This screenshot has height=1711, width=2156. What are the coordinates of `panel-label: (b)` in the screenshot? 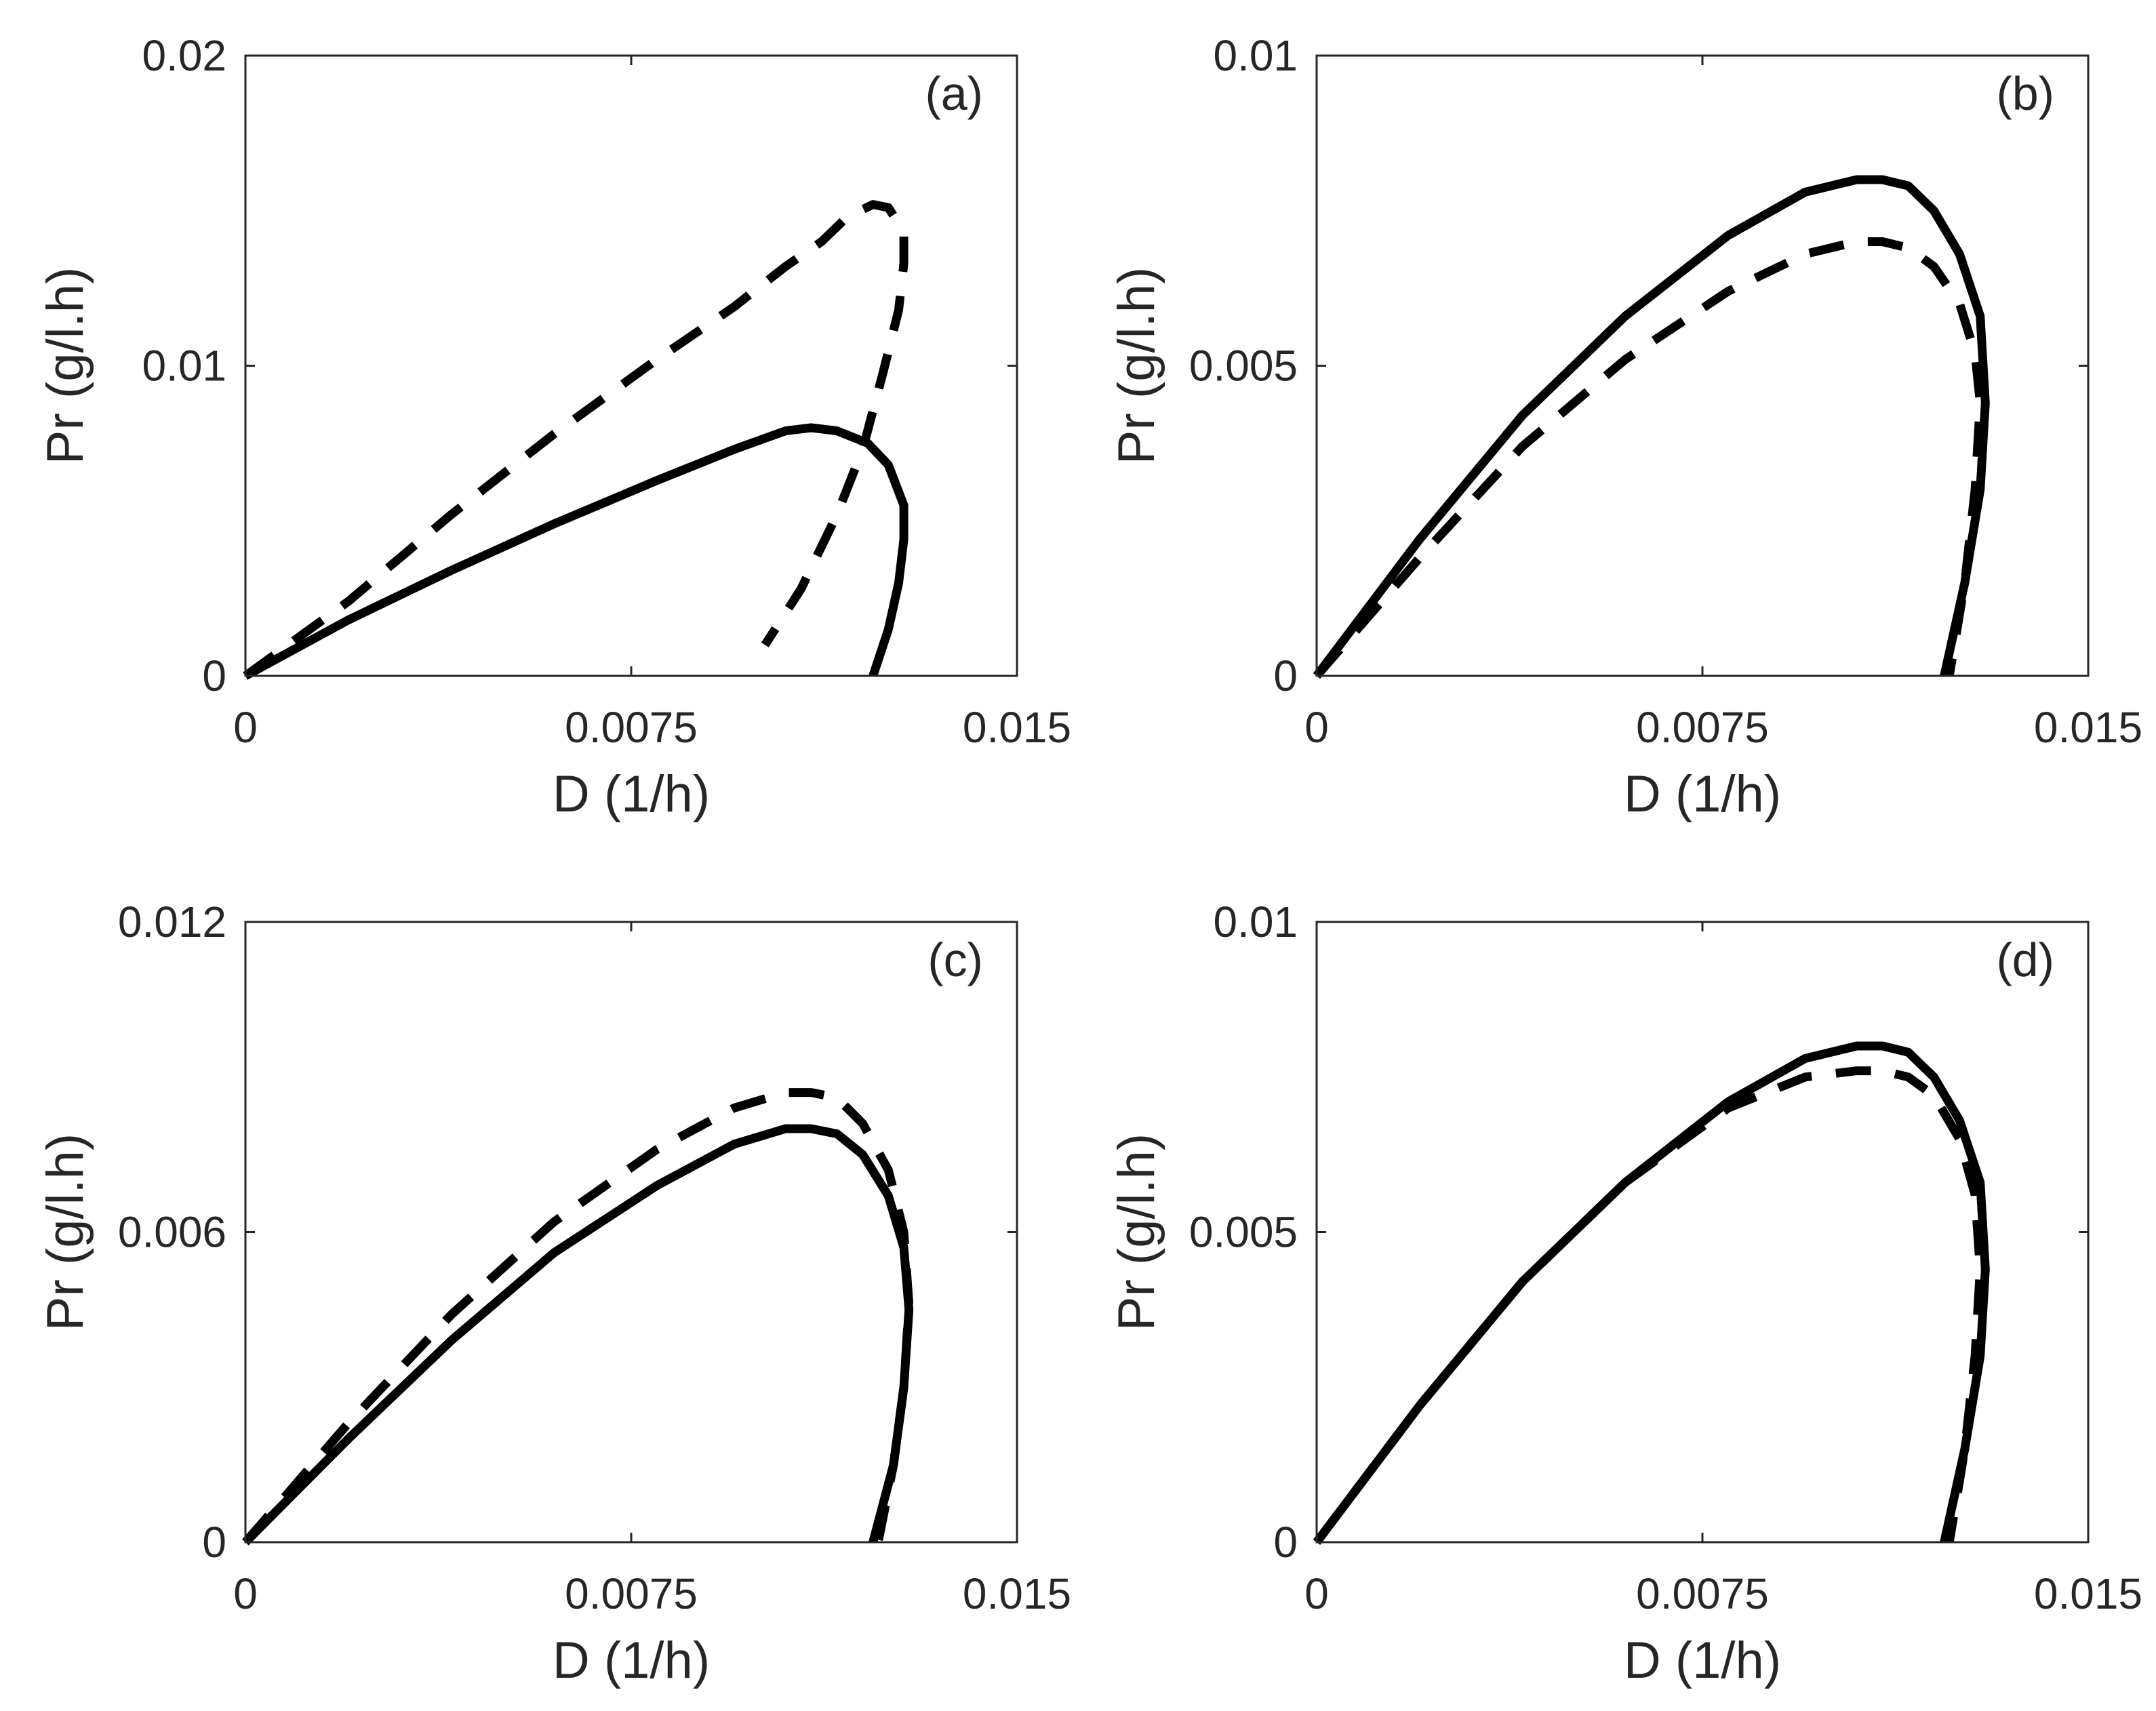 It's located at (2025, 94).